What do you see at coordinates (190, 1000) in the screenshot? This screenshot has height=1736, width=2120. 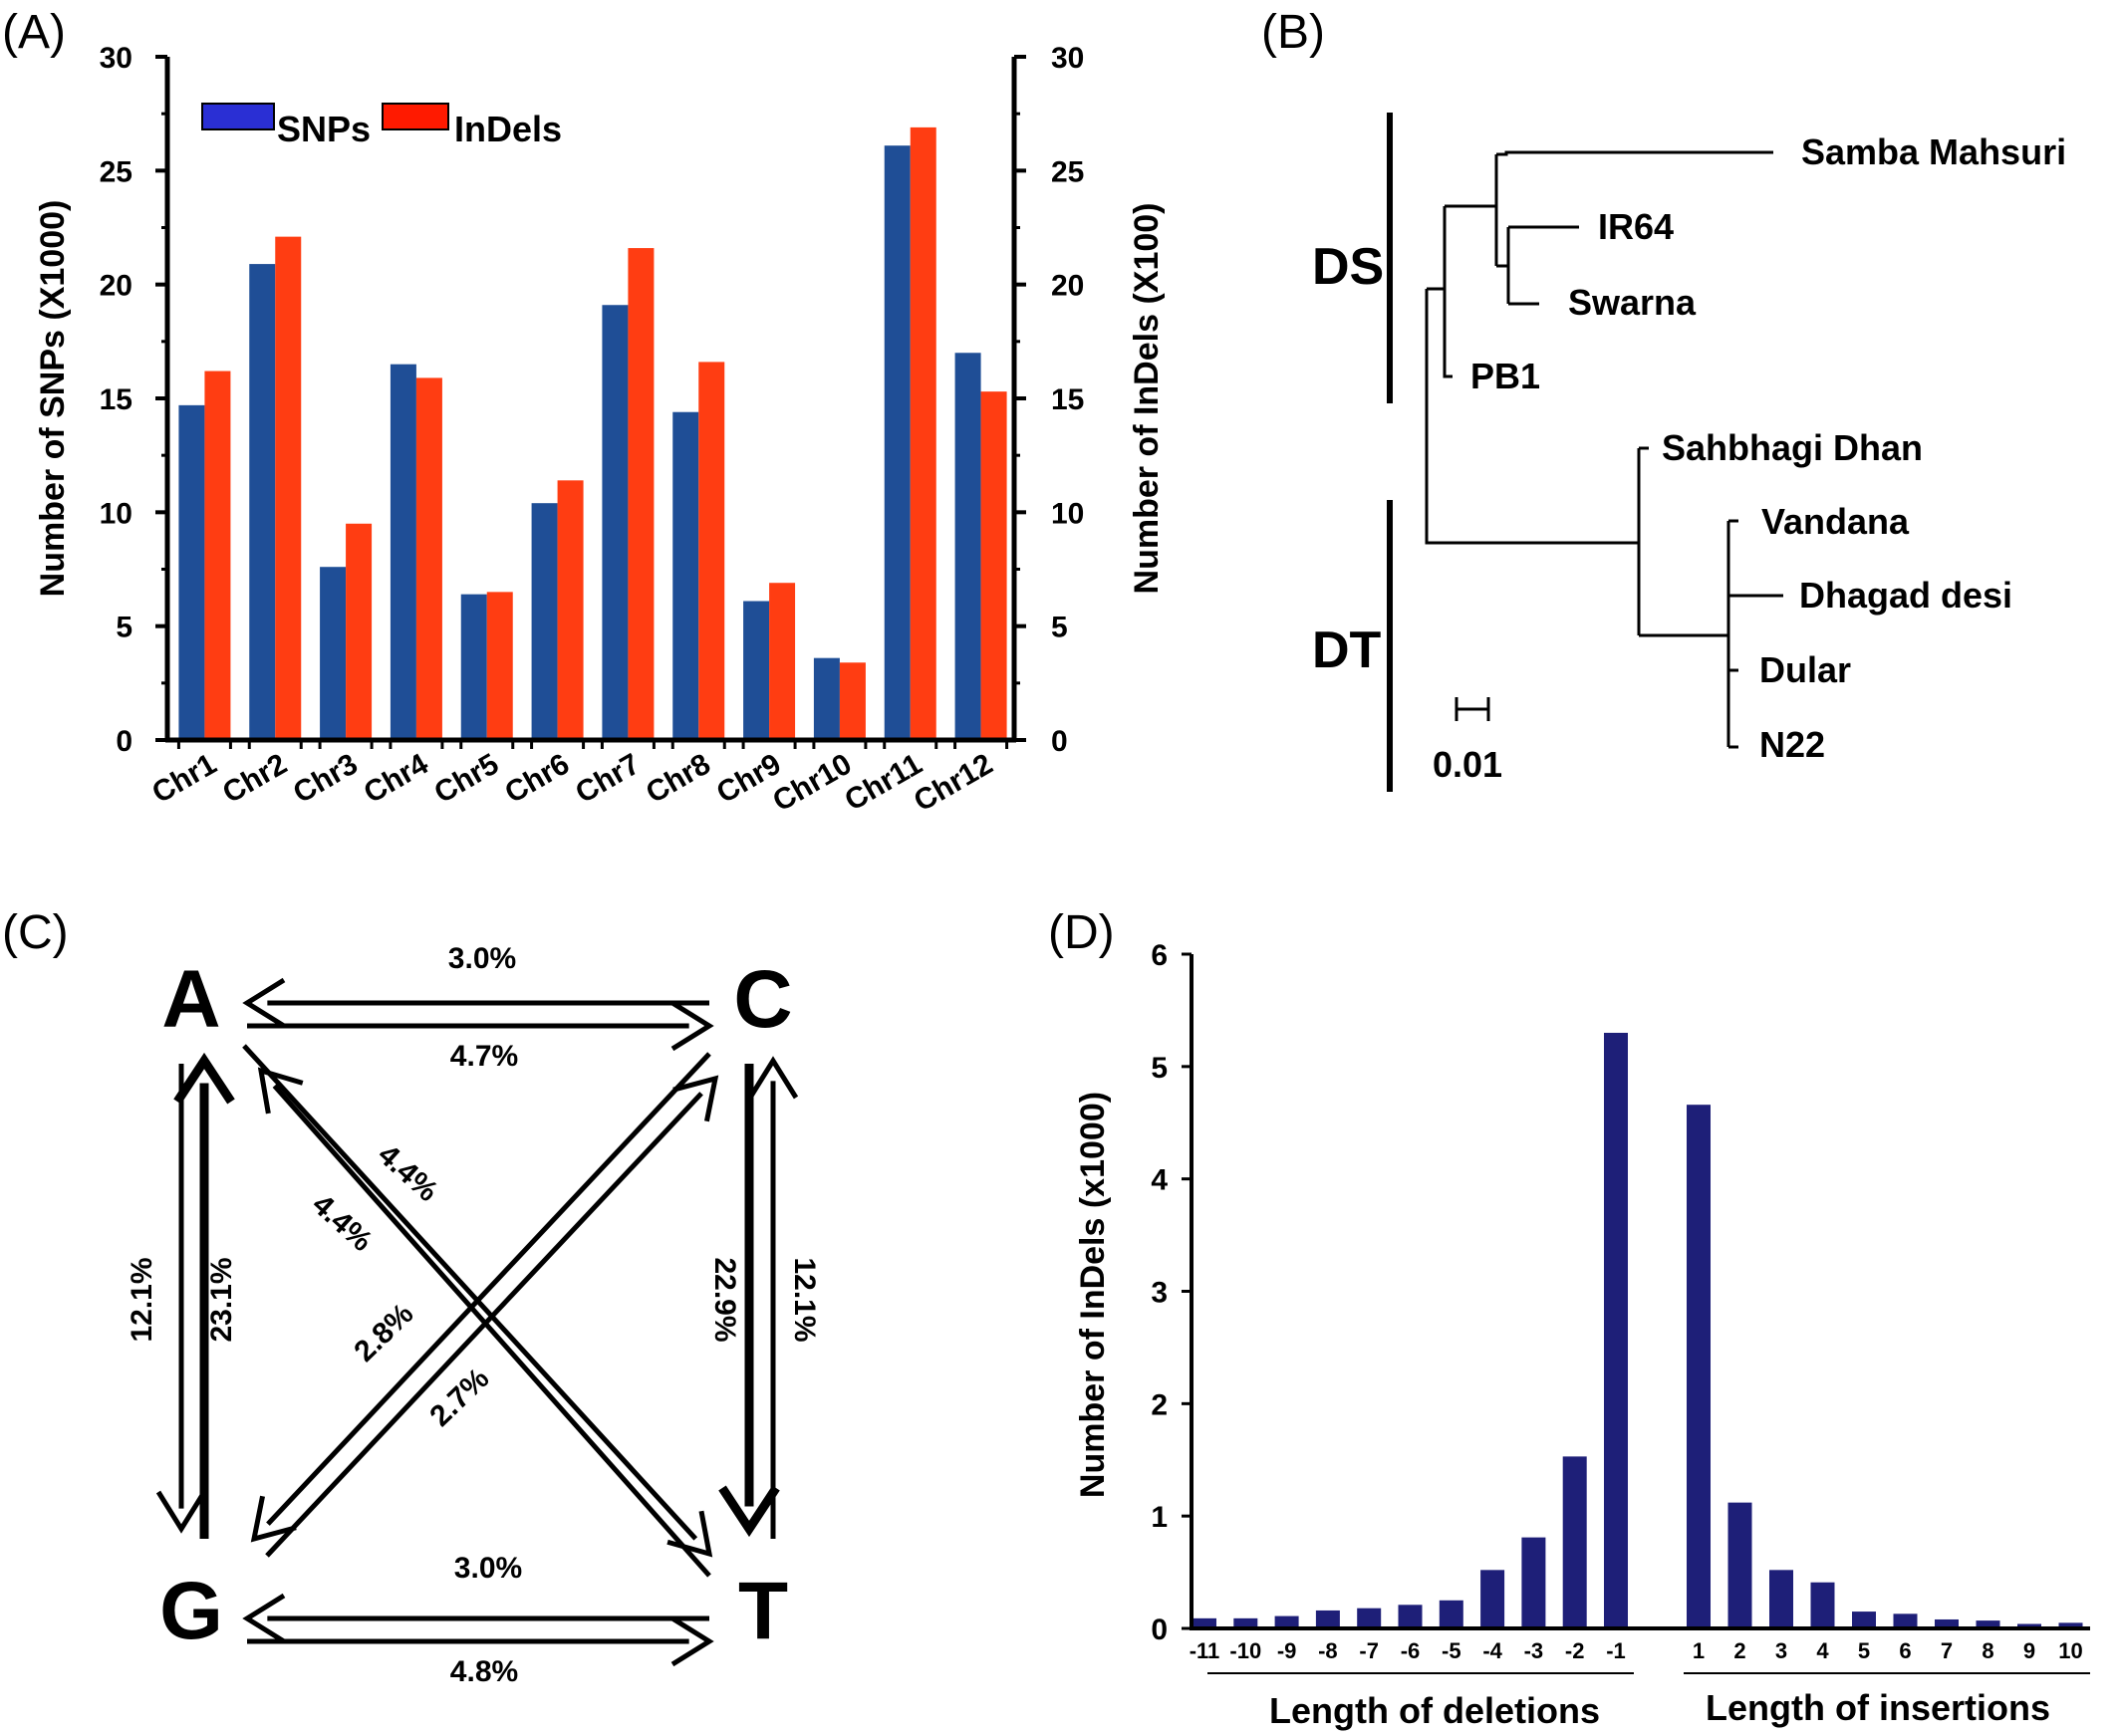 I see `node-a: A` at bounding box center [190, 1000].